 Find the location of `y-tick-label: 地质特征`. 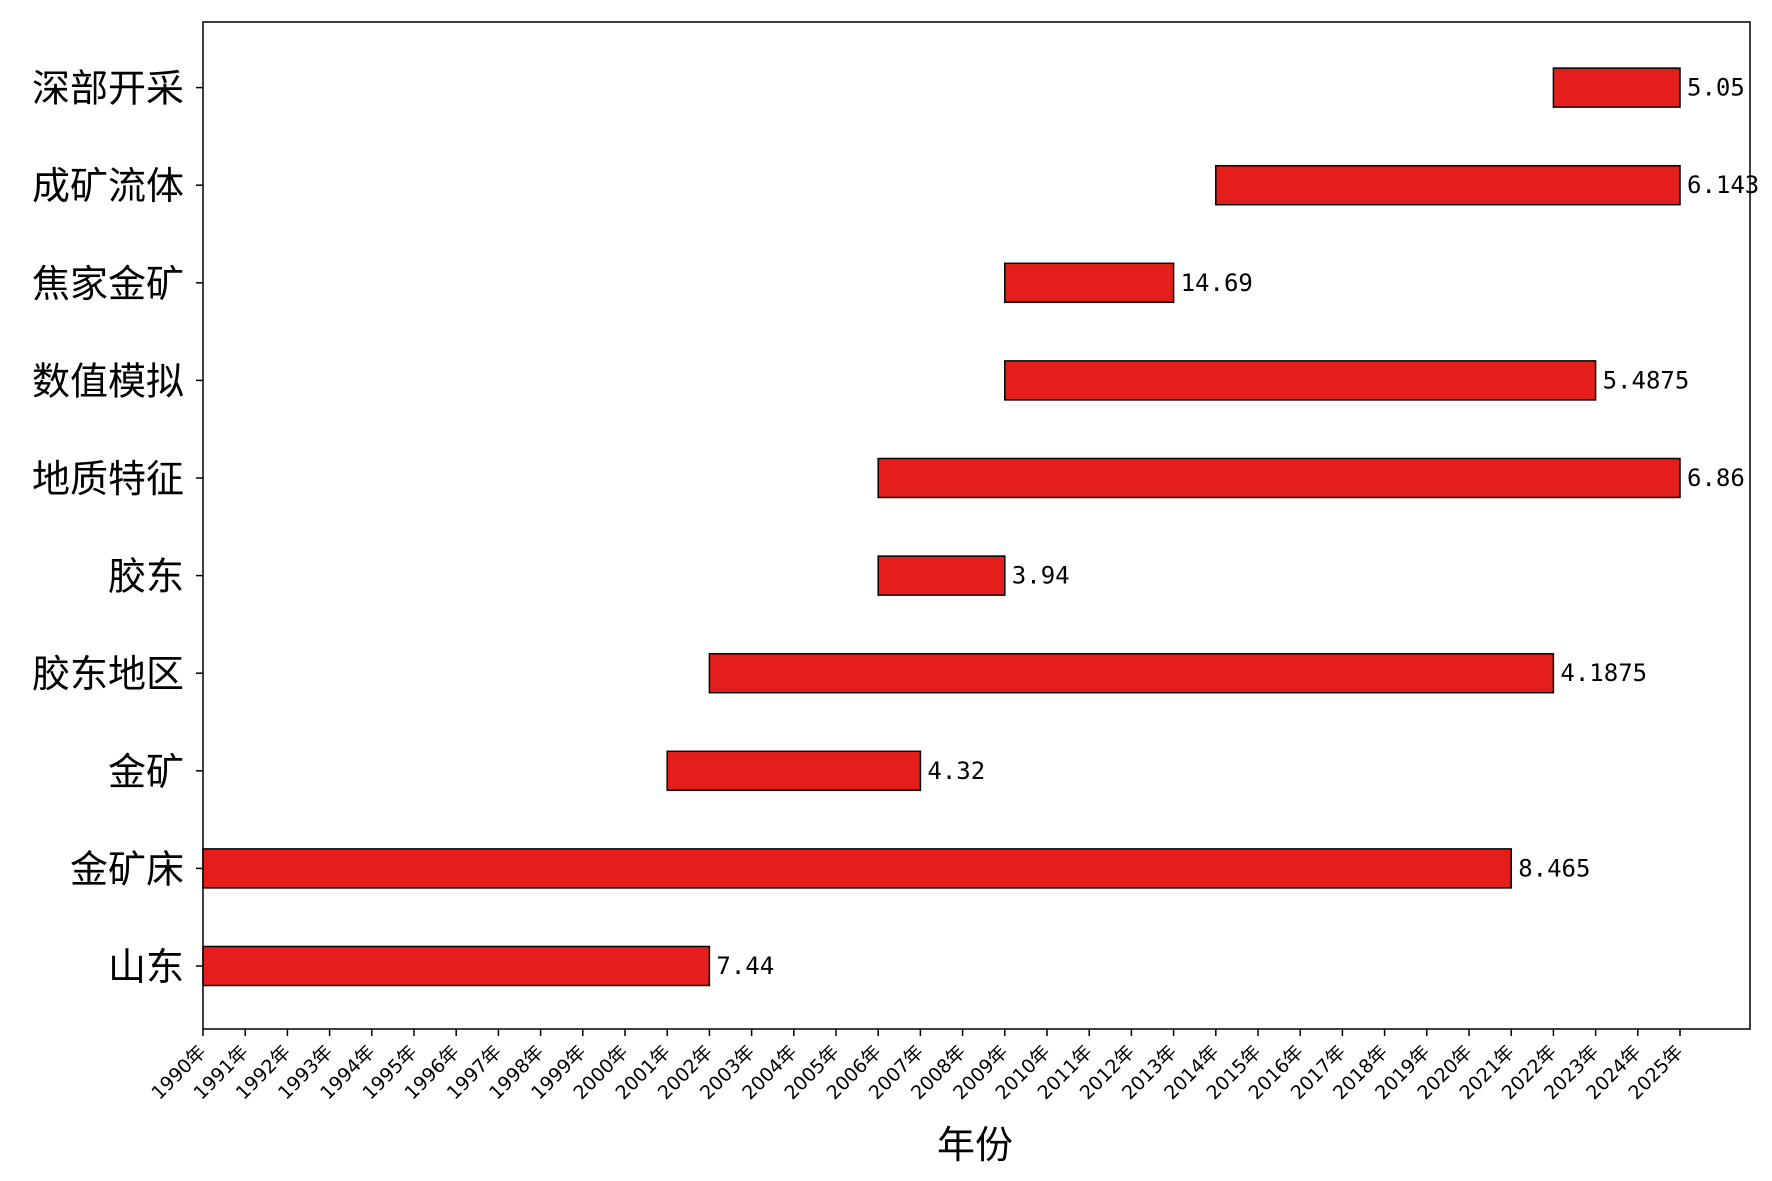

y-tick-label: 地质特征 is located at coordinates (108, 479).